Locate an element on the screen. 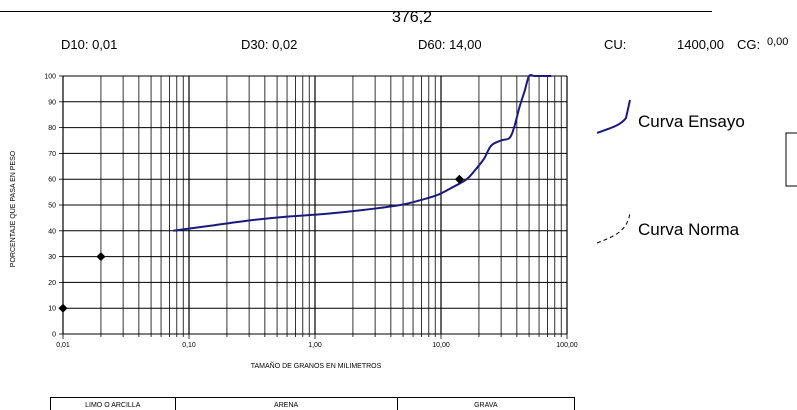  y-tick-label: 10 is located at coordinates (52, 309).